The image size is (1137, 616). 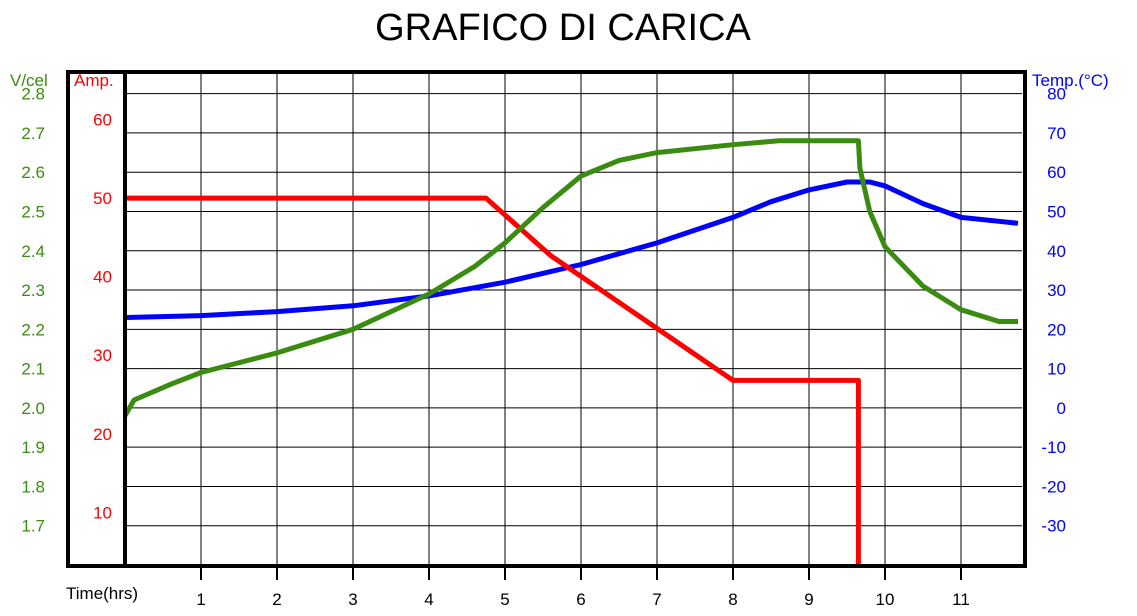 What do you see at coordinates (33, 369) in the screenshot?
I see `voltage-tick-label: 2.1` at bounding box center [33, 369].